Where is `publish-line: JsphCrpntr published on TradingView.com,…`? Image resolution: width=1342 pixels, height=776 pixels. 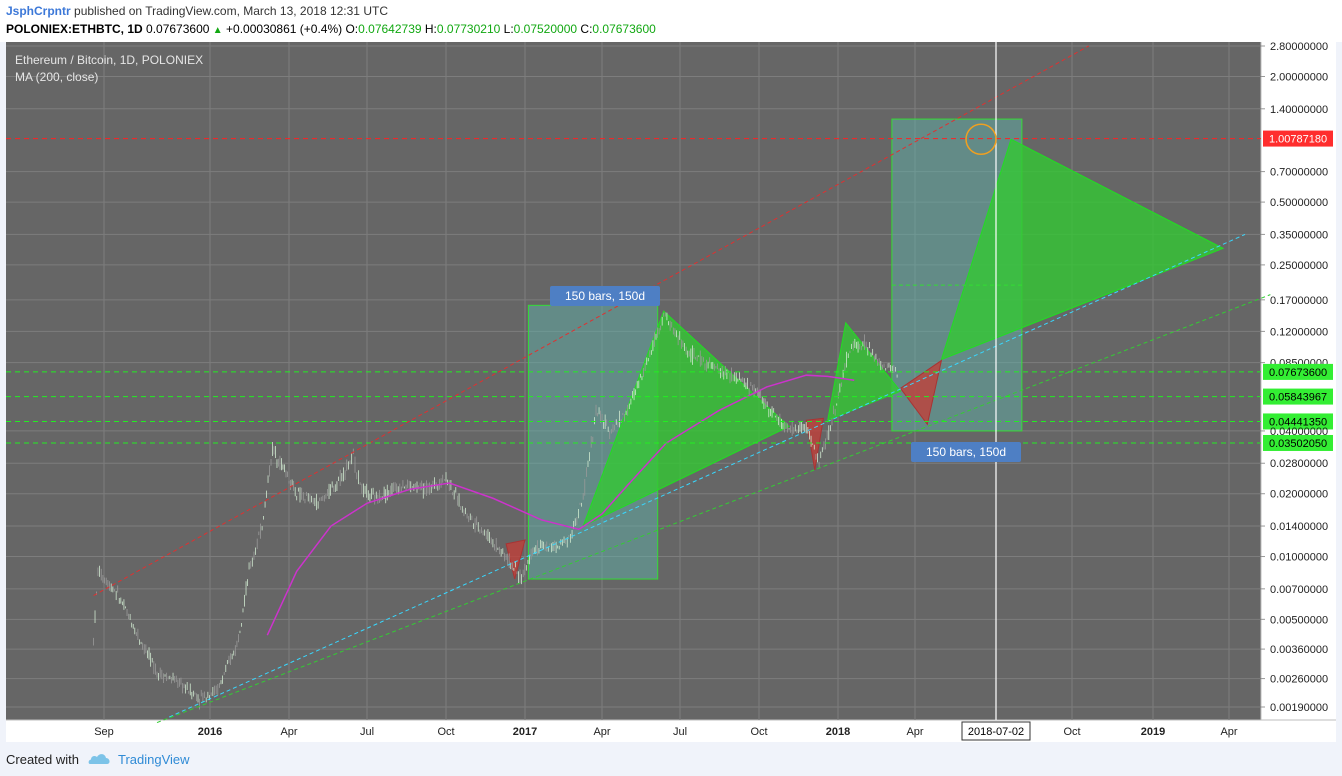
publish-line: JsphCrpntr published on TradingView.com,… is located at coordinates (197, 11).